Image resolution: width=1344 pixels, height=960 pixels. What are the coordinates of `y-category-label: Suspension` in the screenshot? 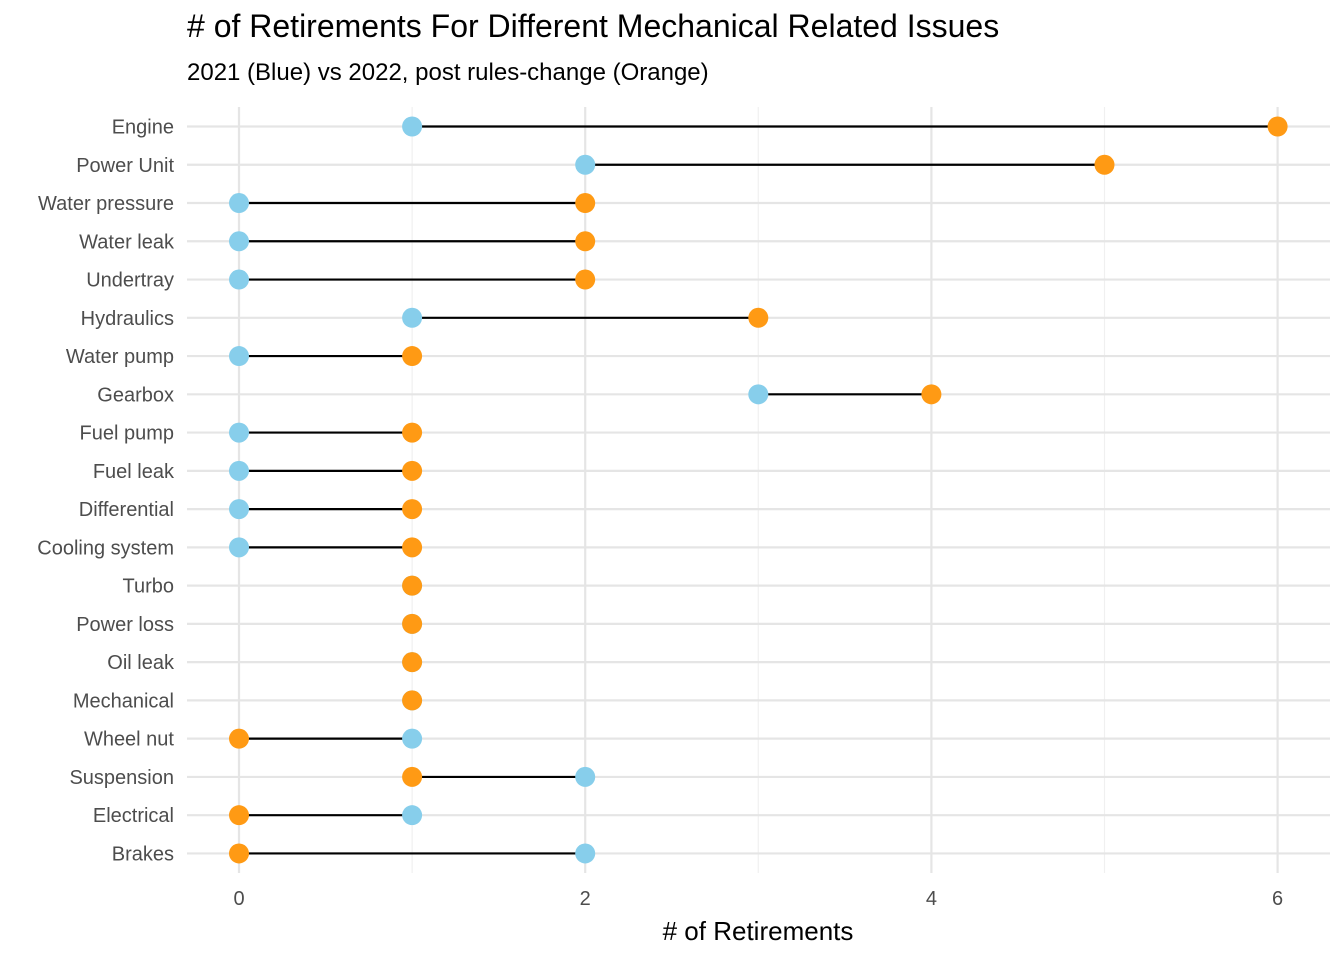 It's located at (121, 778).